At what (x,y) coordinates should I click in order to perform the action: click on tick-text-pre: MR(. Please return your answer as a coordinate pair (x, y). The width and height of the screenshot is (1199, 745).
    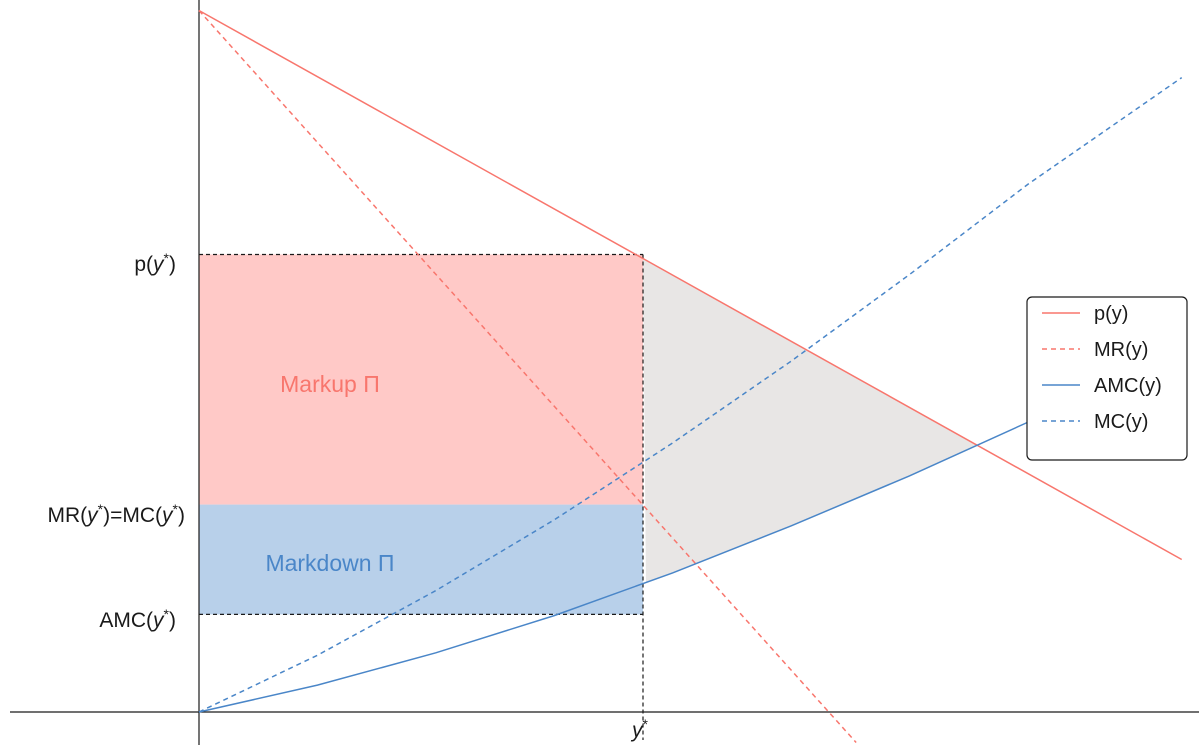
    Looking at the image, I should click on (68, 515).